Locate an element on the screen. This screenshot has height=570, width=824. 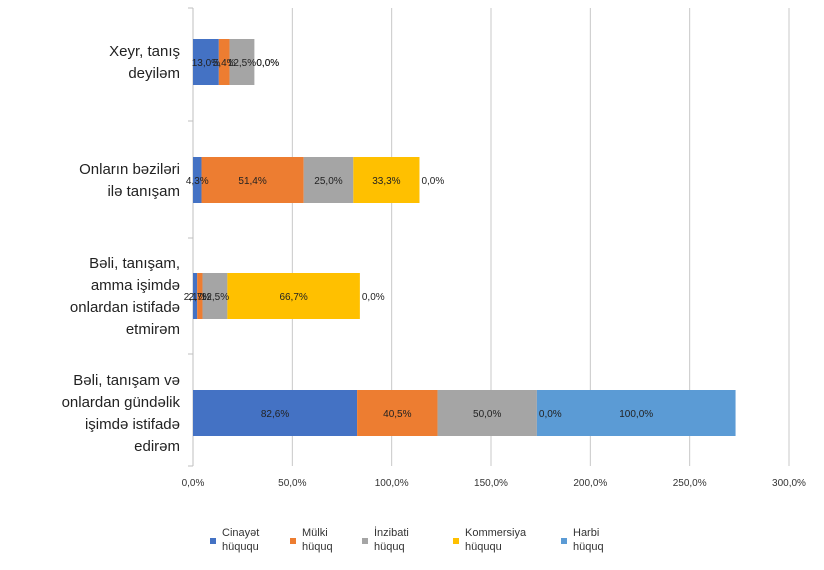
data-label: 33,3% is located at coordinates (386, 181).